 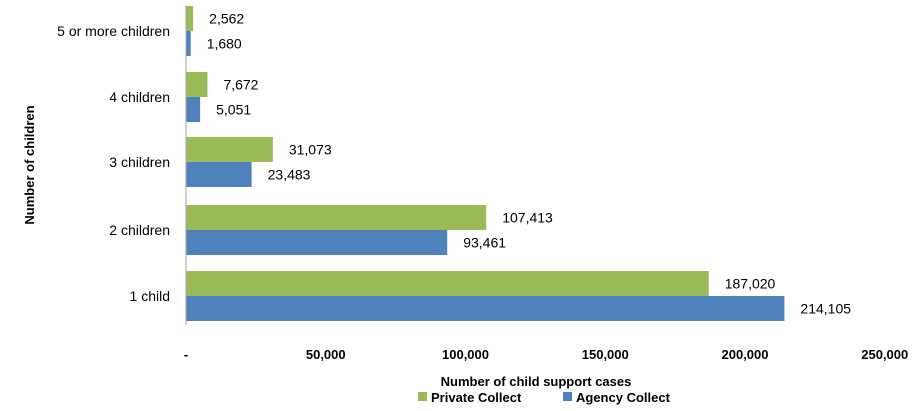 I want to click on x-axis-title: Number of child support cases, so click(x=536, y=381).